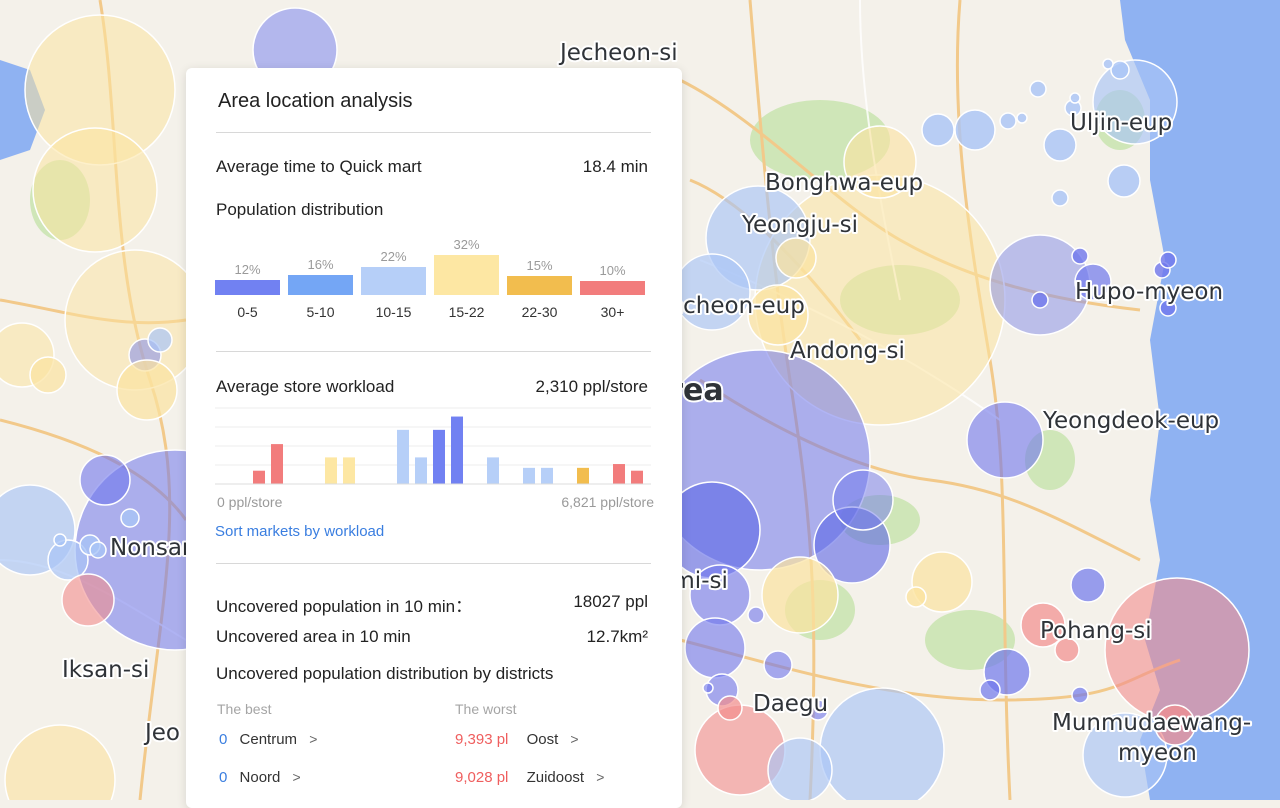 The height and width of the screenshot is (808, 1280). I want to click on population-bucket-0-5: 12% 0-5, so click(247, 278).